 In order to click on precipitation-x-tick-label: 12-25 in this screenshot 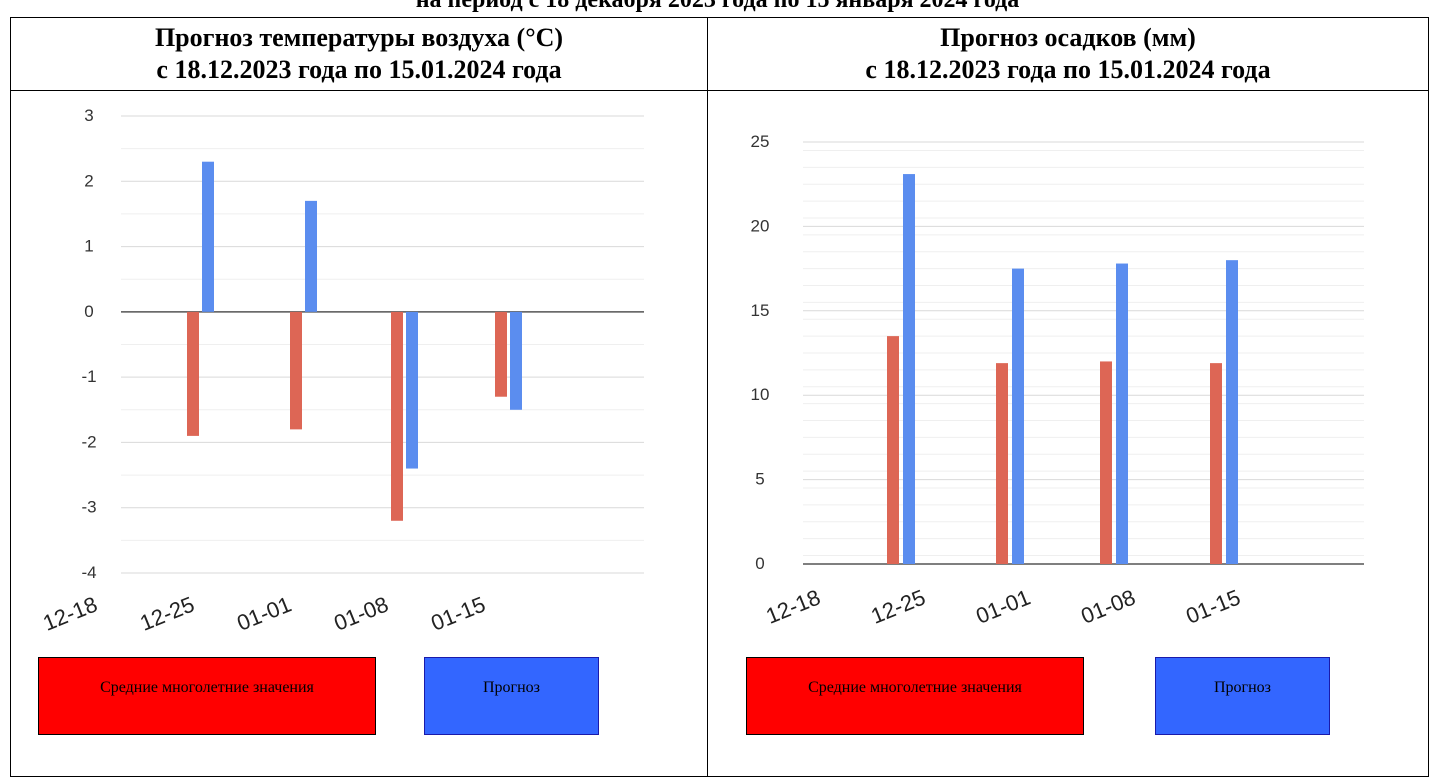, I will do `click(898, 606)`.